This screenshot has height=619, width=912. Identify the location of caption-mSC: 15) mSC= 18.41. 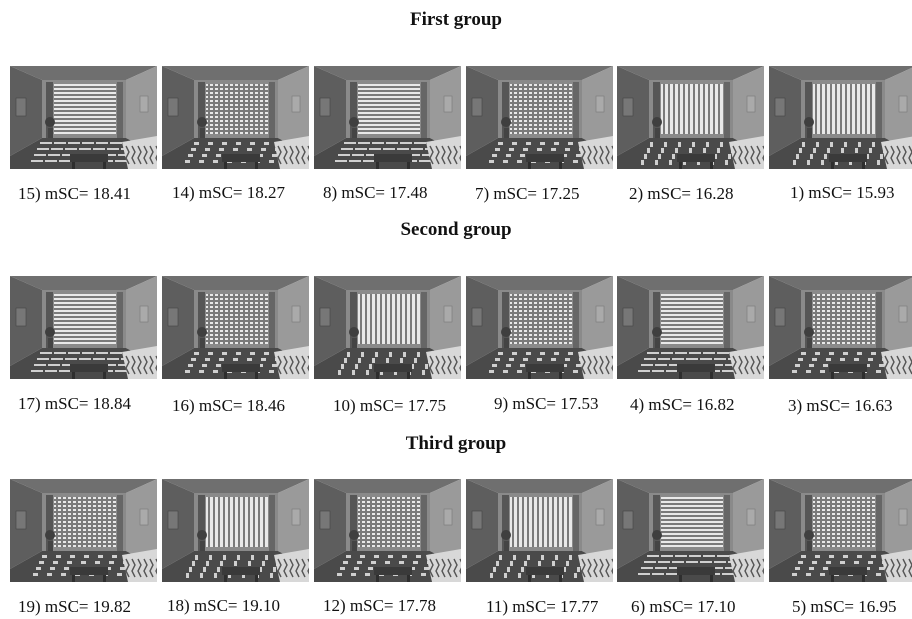
(75, 193).